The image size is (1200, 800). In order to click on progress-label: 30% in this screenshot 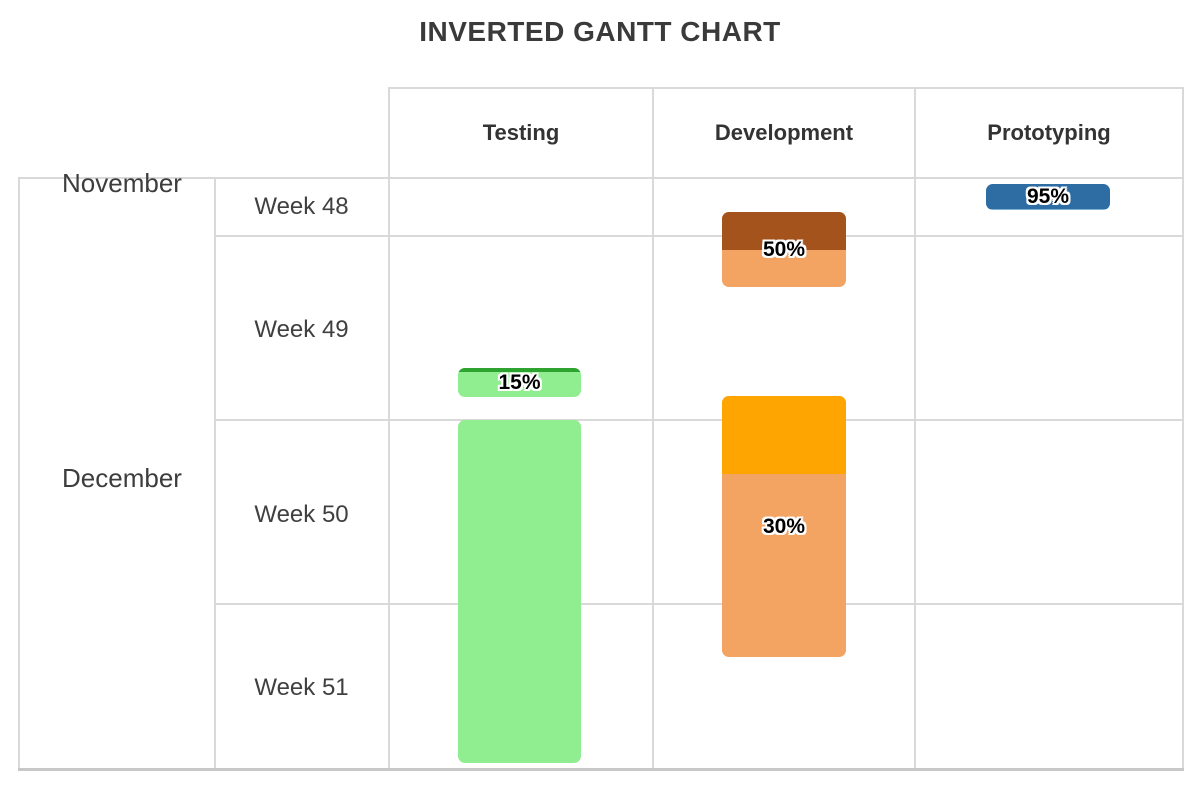, I will do `click(784, 526)`.